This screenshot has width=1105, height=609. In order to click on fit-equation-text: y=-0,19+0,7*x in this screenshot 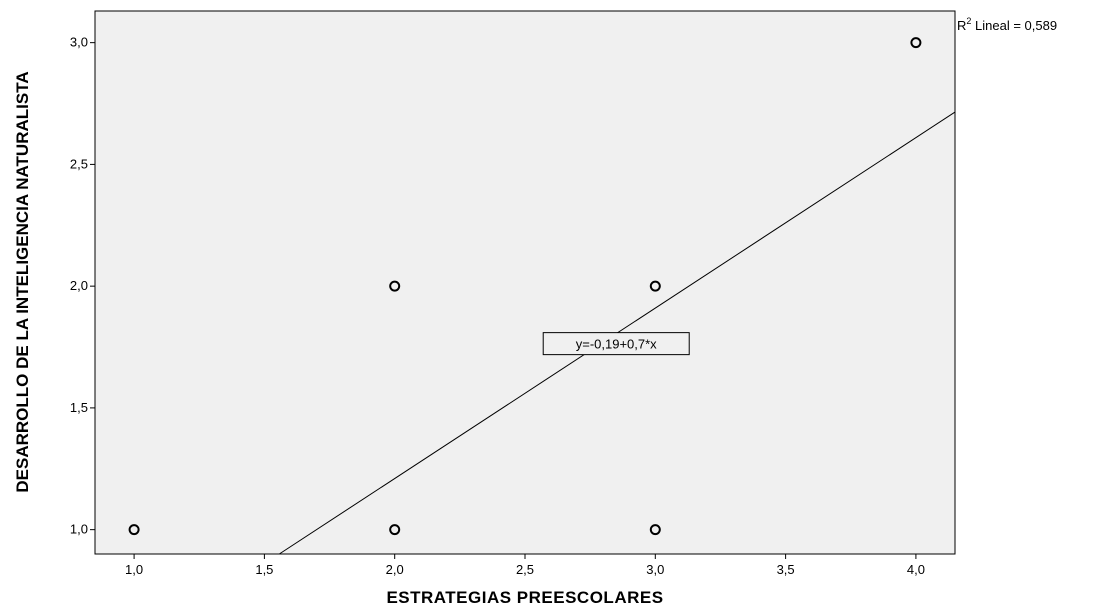, I will do `click(616, 344)`.